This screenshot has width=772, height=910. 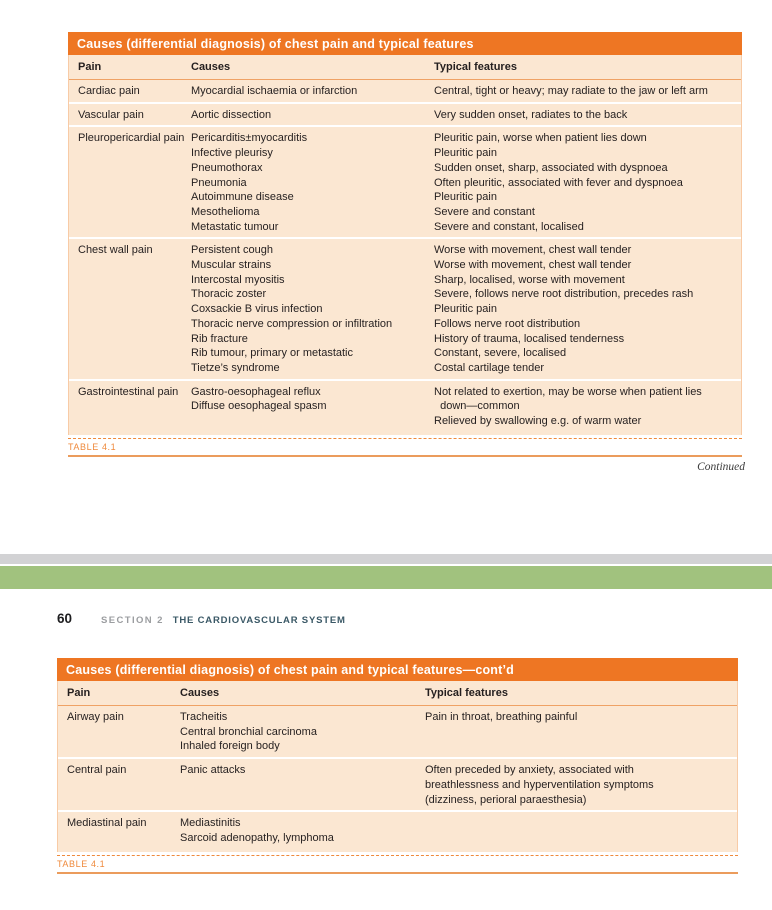 I want to click on cell-line: Vascular pain, so click(x=111, y=114).